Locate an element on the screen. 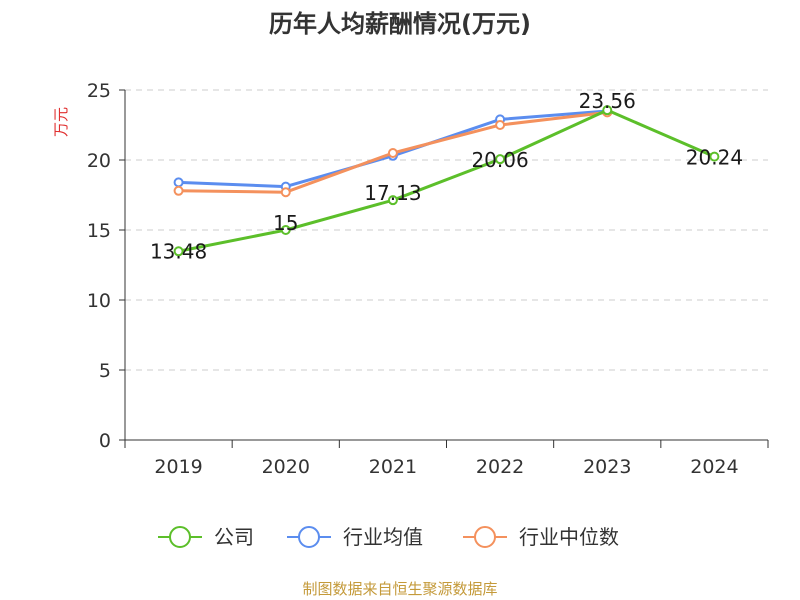 Image resolution: width=800 pixels, height=600 pixels. legend-label: 行业中位数 is located at coordinates (569, 537).